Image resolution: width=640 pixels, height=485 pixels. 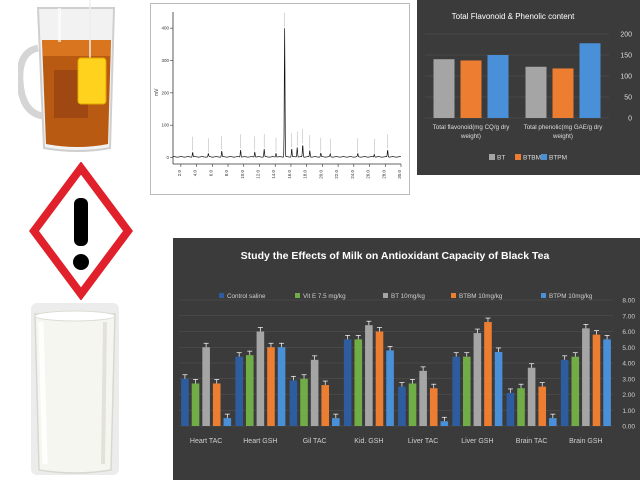 What do you see at coordinates (206, 441) in the screenshot?
I see `x-tick-label: Heart TAC` at bounding box center [206, 441].